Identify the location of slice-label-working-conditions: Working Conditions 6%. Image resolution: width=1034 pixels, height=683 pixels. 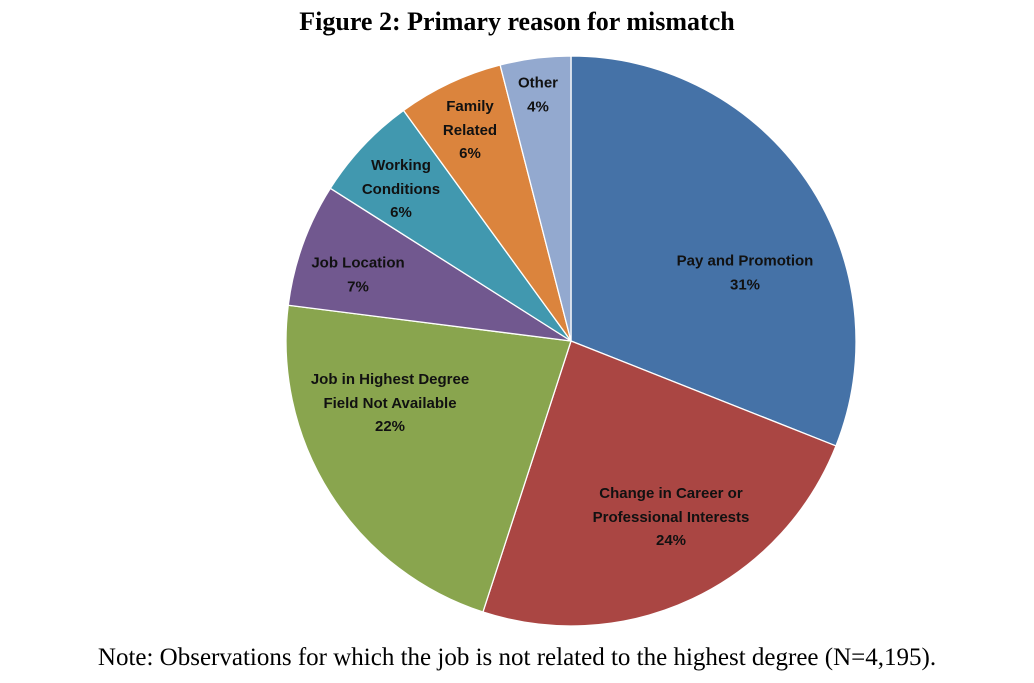
(401, 189).